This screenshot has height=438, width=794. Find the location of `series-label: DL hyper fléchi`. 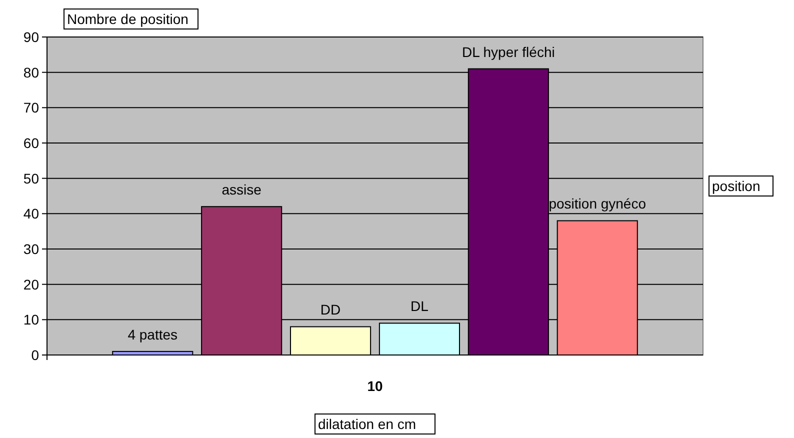

series-label: DL hyper fléchi is located at coordinates (508, 52).